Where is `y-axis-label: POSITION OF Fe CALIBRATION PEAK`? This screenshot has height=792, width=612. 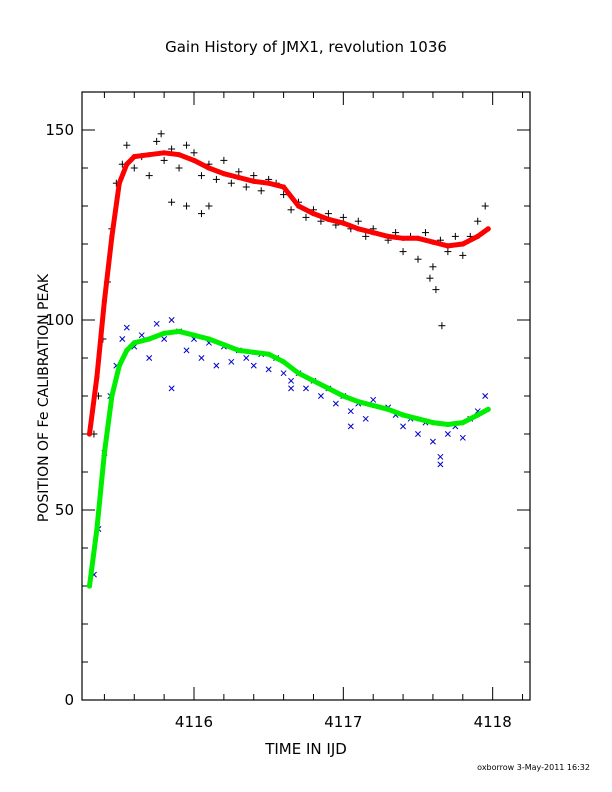 y-axis-label: POSITION OF Fe CALIBRATION PEAK is located at coordinates (44, 397).